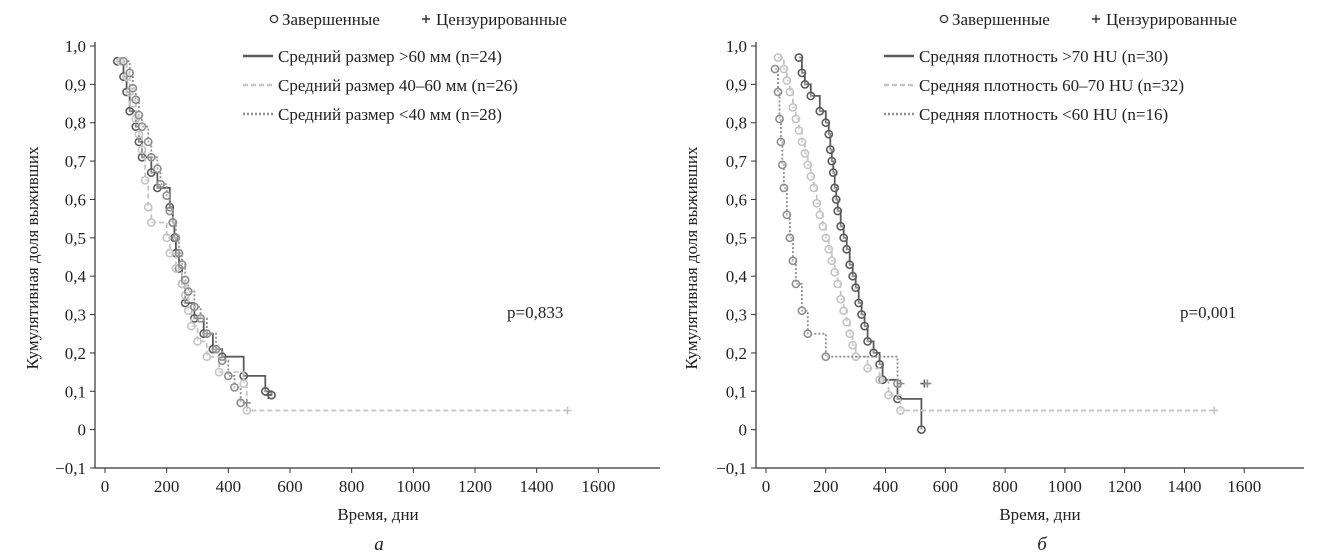  I want to click on legend-series-label: Средний размер >60 мм (n=24), so click(390, 56).